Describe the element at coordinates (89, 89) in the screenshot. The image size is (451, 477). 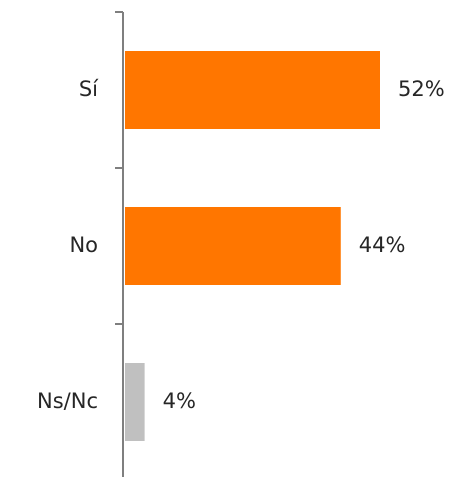
I see `category-label: Sí` at that location.